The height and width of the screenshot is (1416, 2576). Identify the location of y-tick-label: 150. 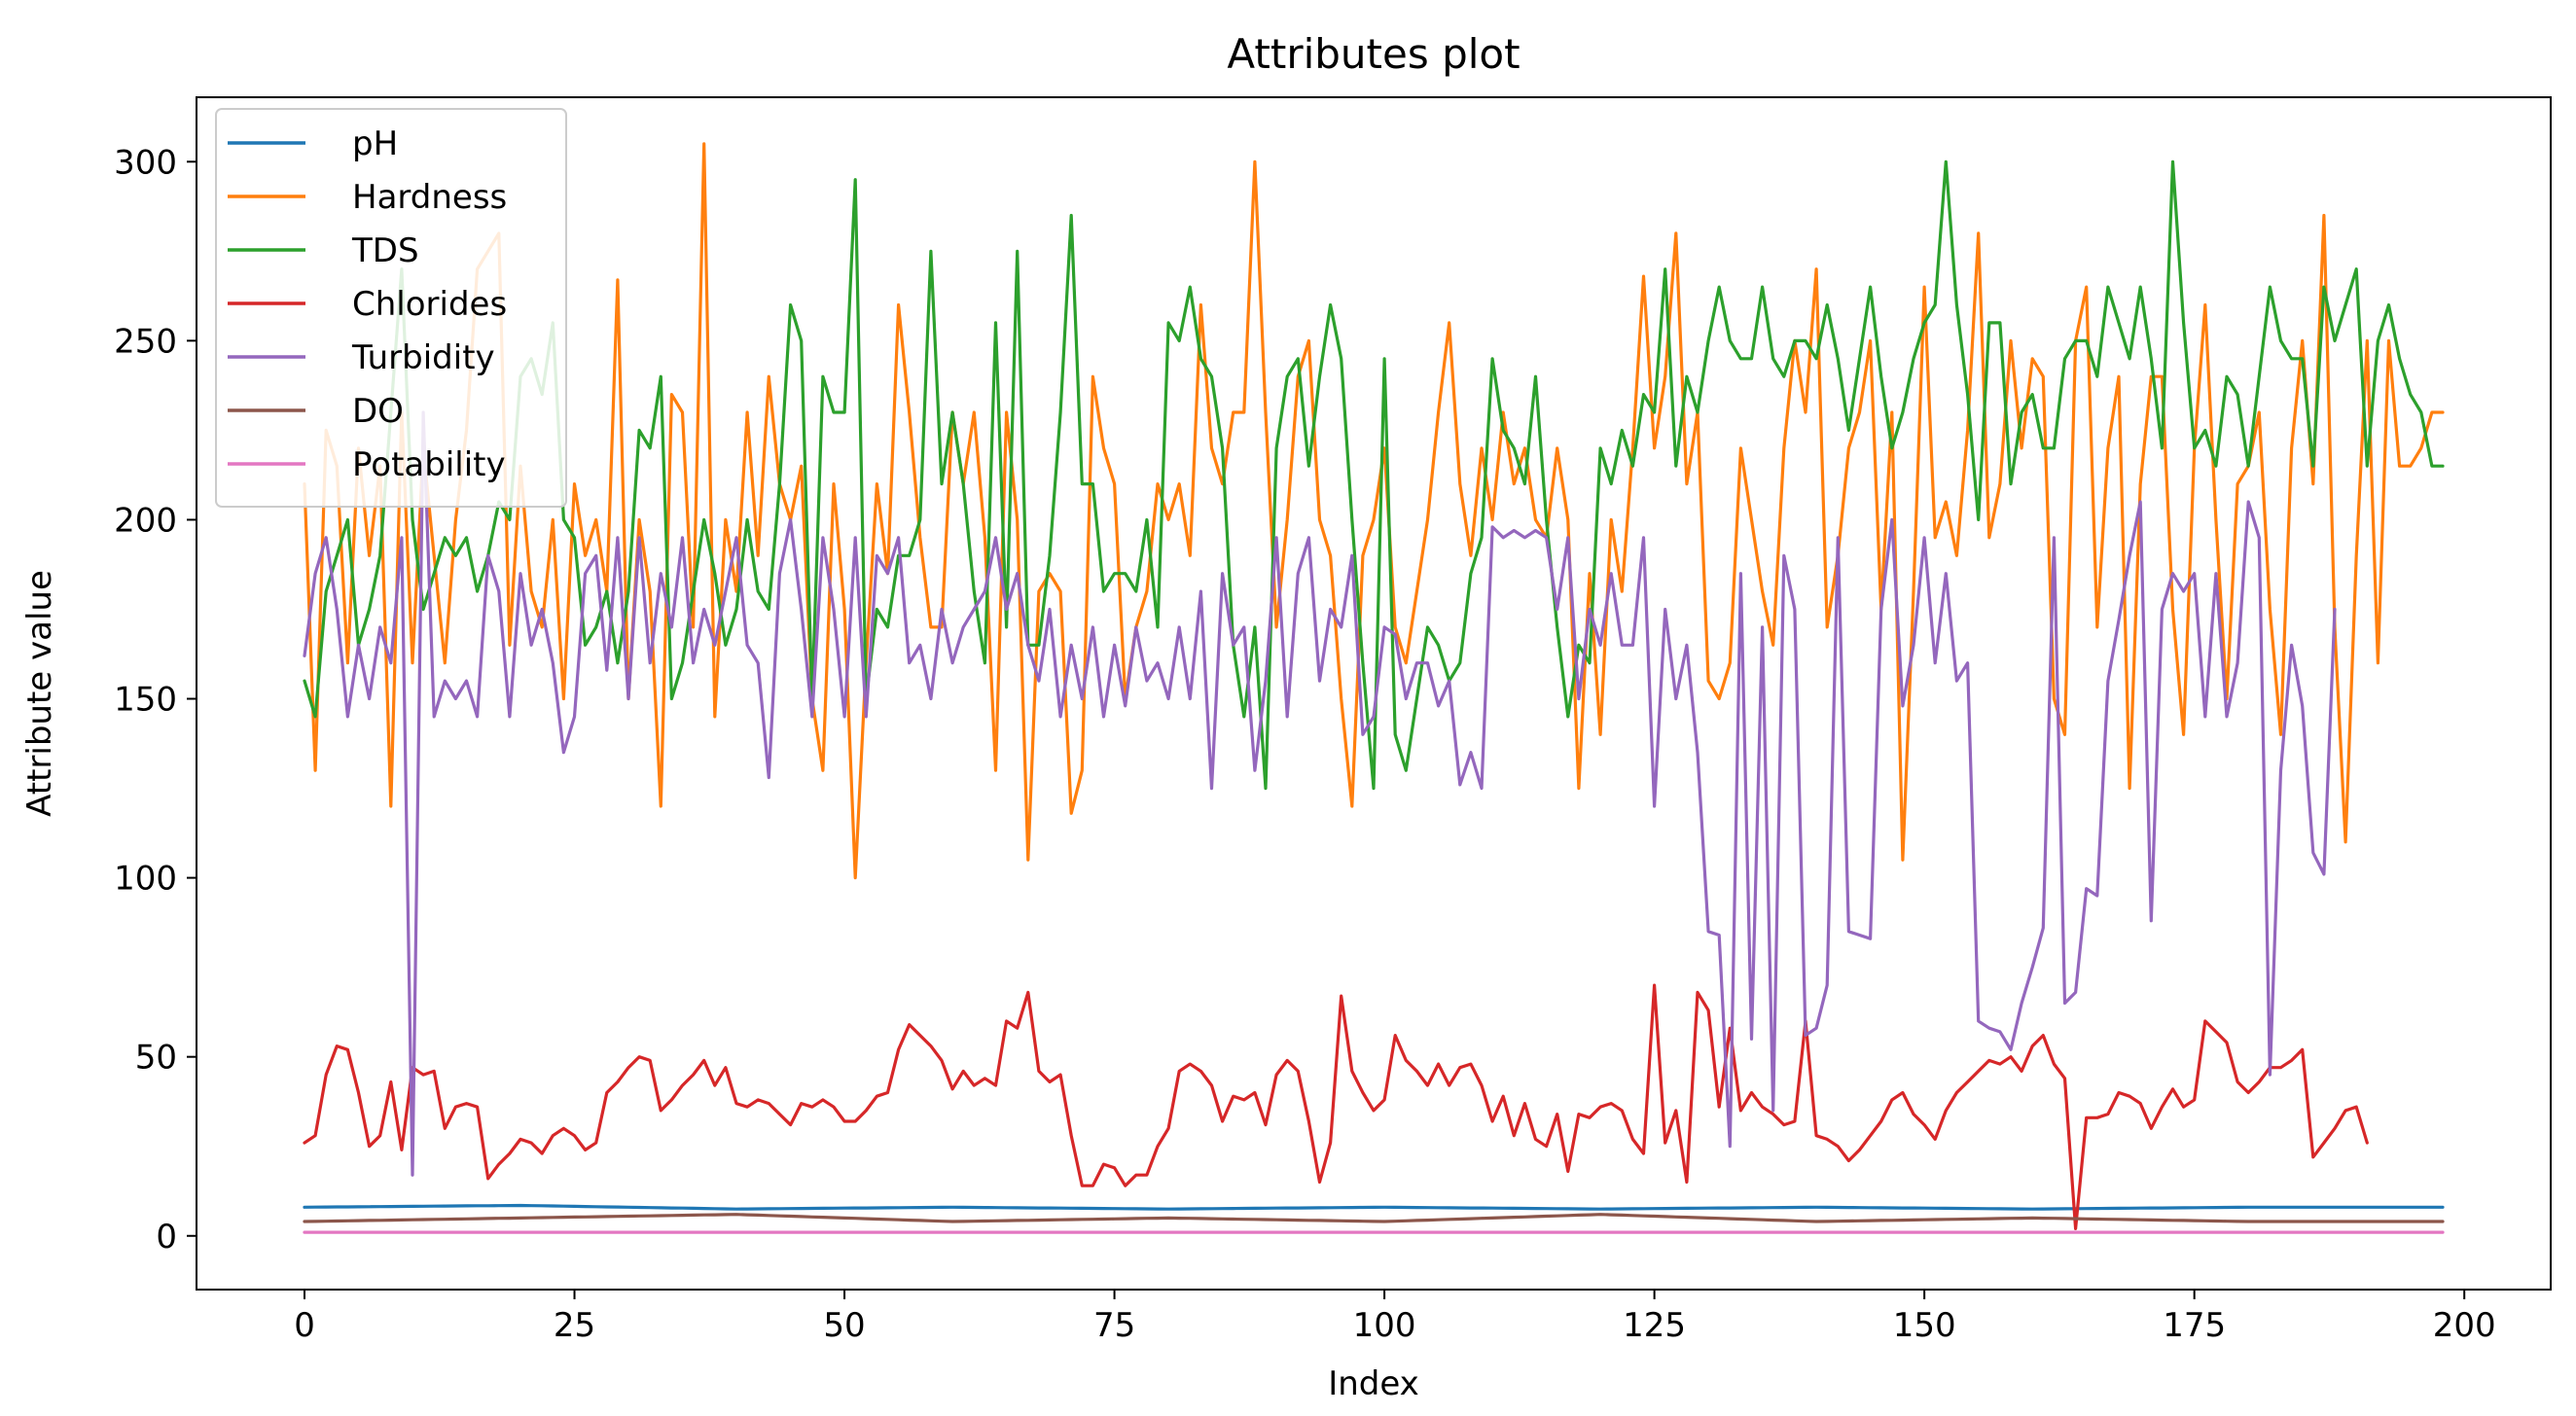
(145, 701).